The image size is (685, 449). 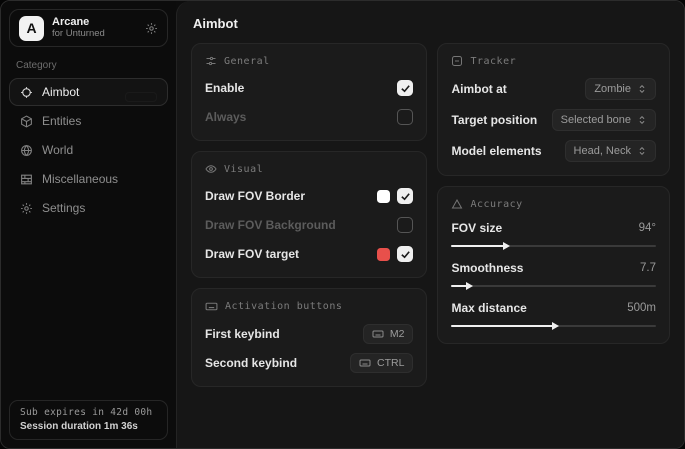 I want to click on select-value: Selected bone, so click(x=595, y=120).